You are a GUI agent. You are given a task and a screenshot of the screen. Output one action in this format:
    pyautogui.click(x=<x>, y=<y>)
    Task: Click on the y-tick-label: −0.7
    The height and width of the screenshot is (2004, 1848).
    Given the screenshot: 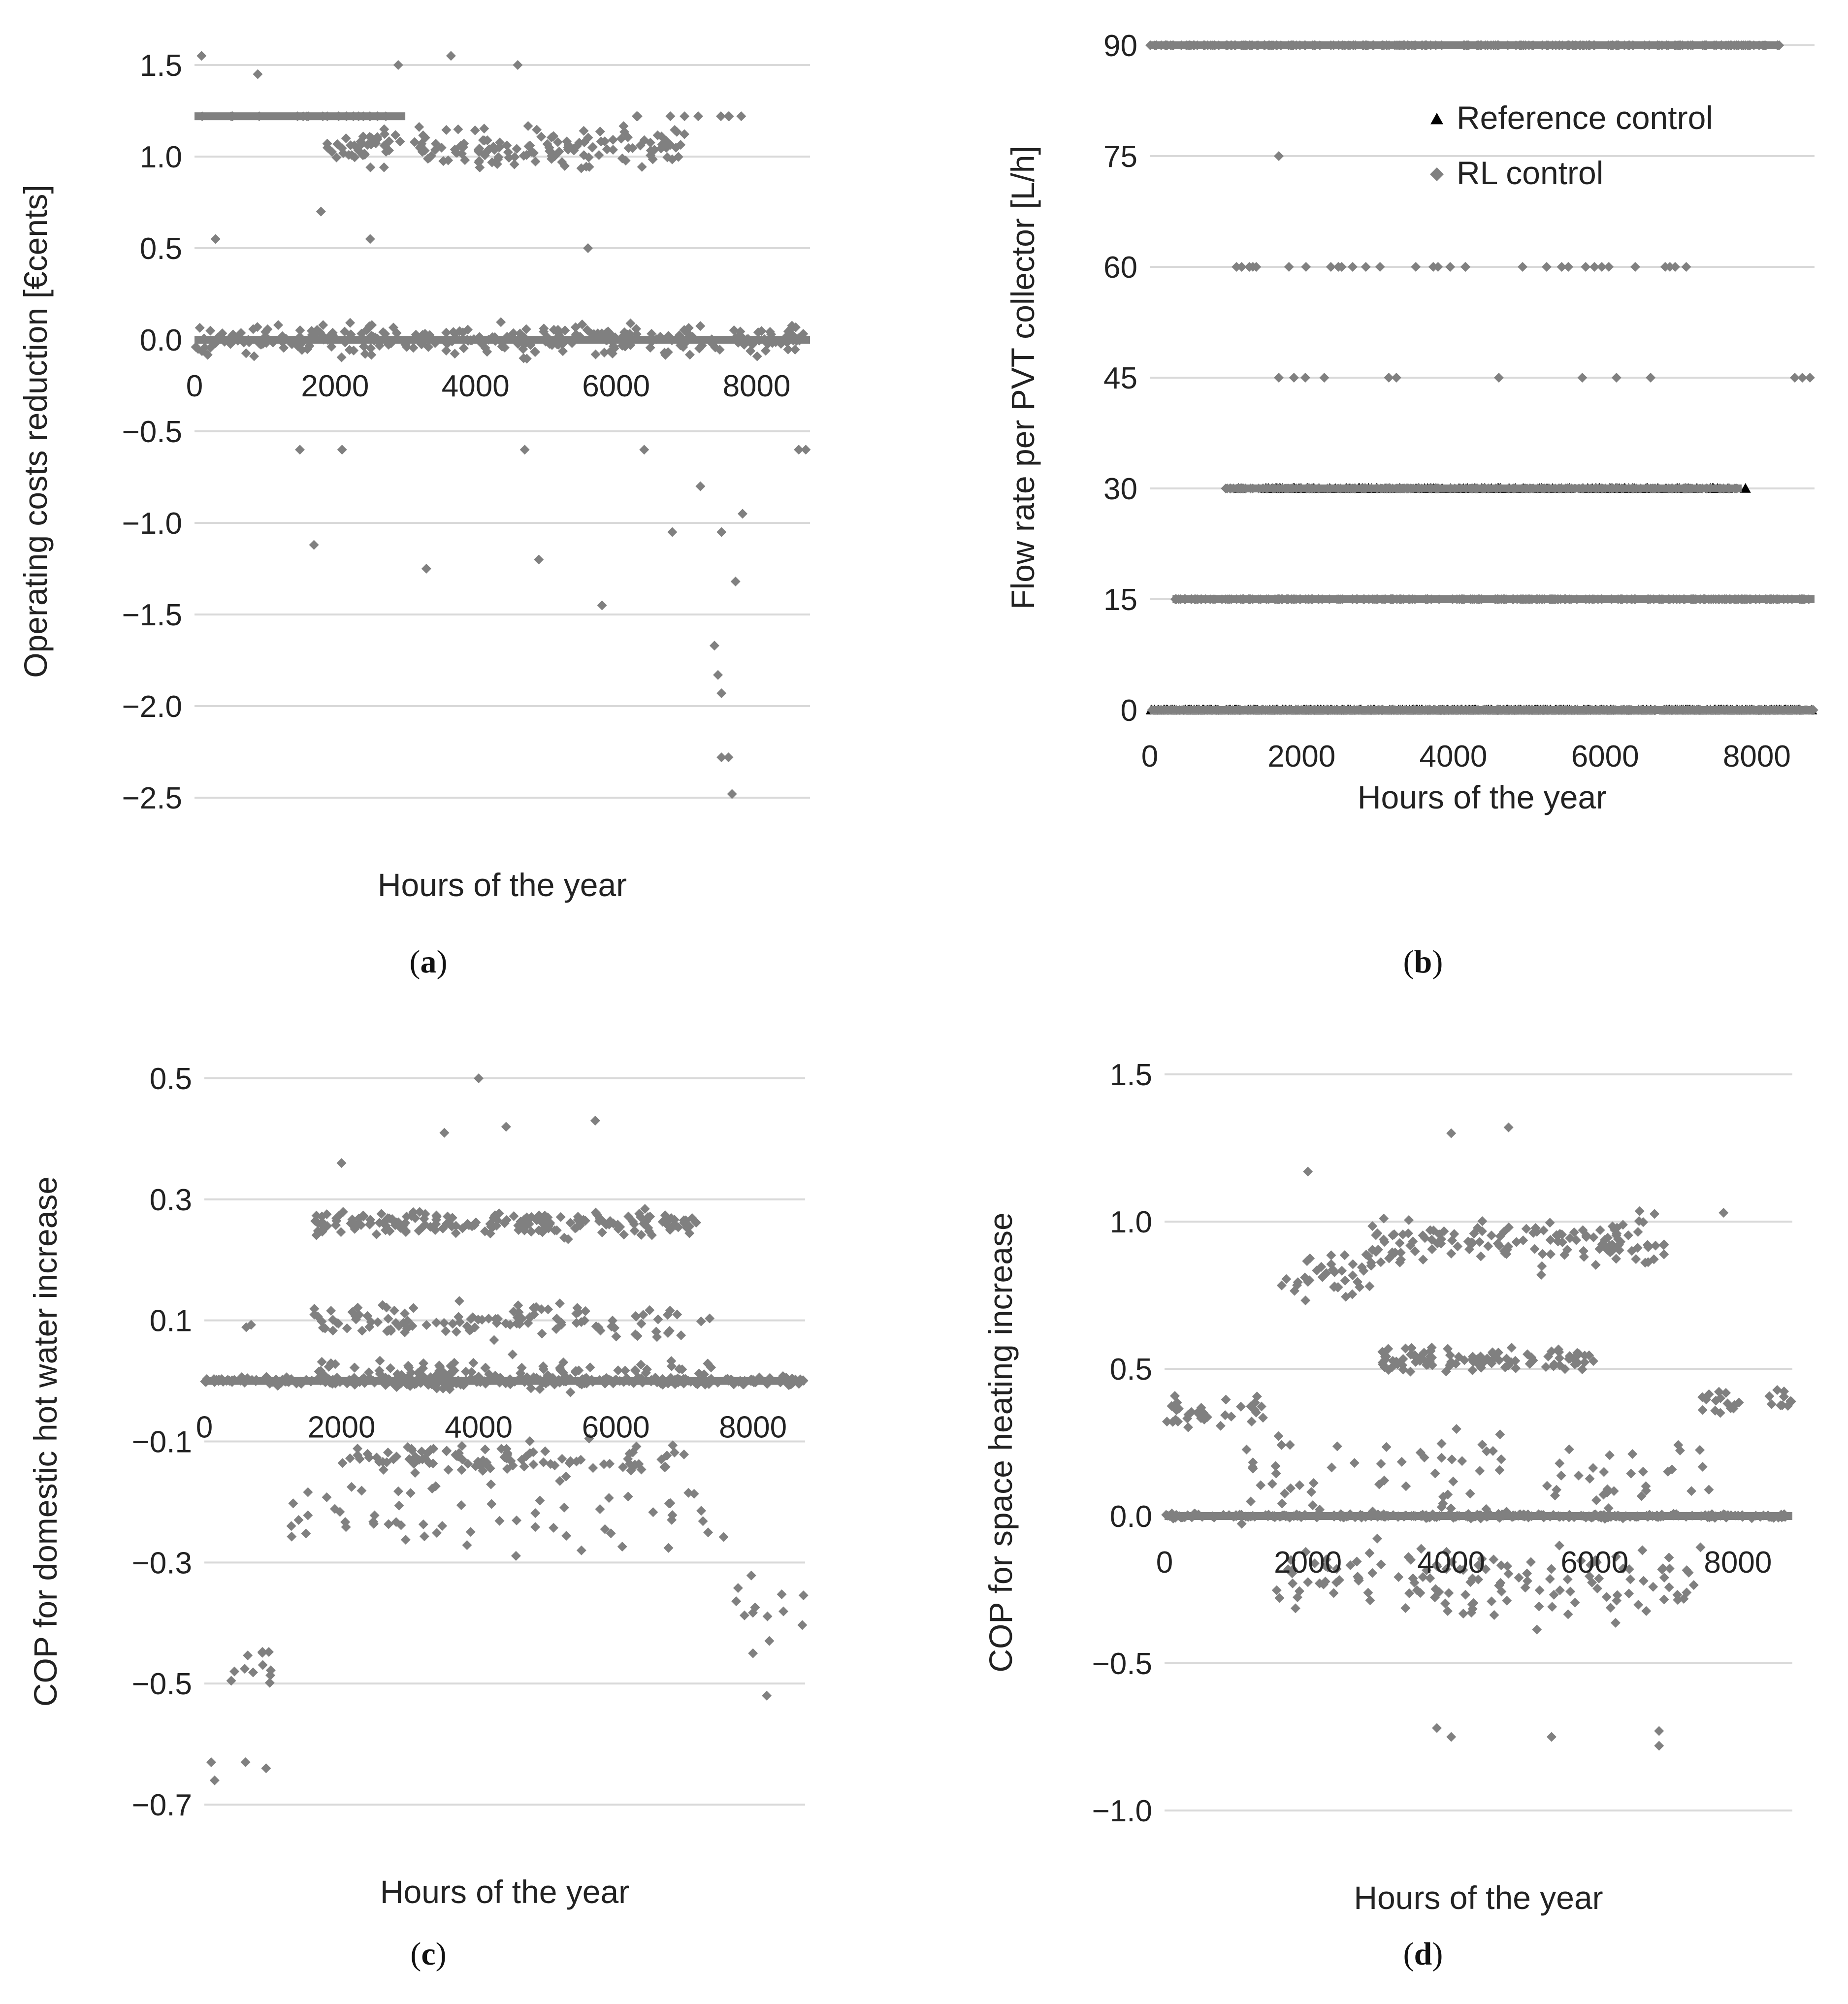 What is the action you would take?
    pyautogui.click(x=162, y=1805)
    